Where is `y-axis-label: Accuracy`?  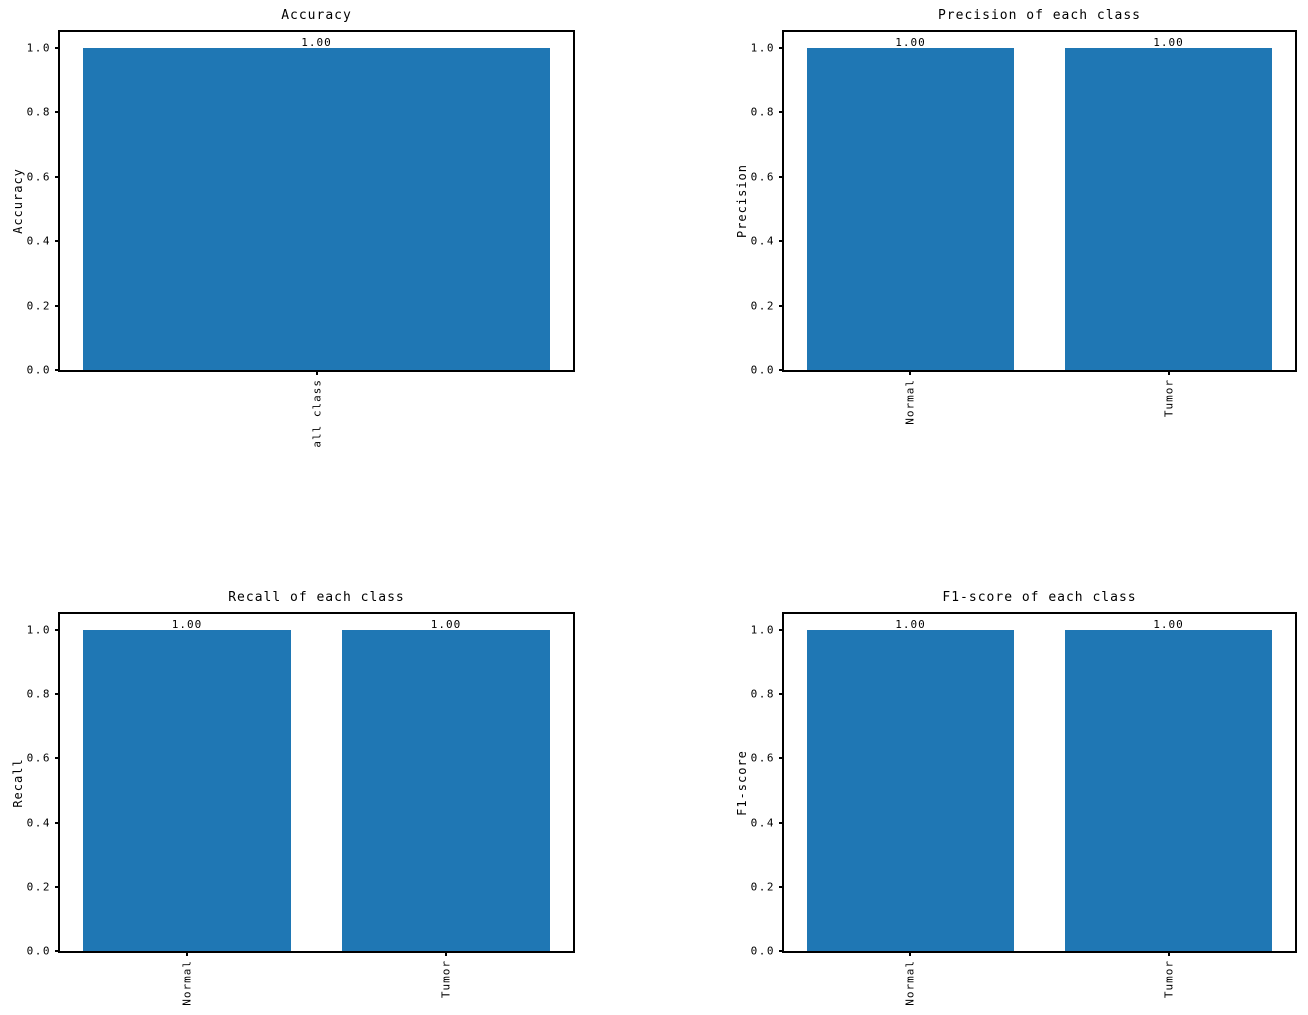 y-axis-label: Accuracy is located at coordinates (18, 201).